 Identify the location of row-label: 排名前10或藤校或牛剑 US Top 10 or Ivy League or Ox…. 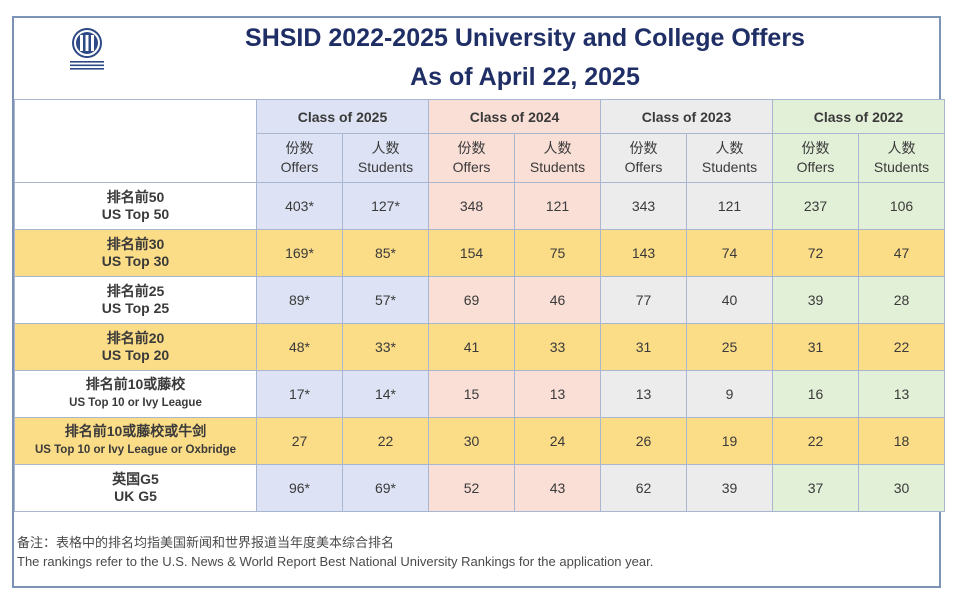
(135, 441).